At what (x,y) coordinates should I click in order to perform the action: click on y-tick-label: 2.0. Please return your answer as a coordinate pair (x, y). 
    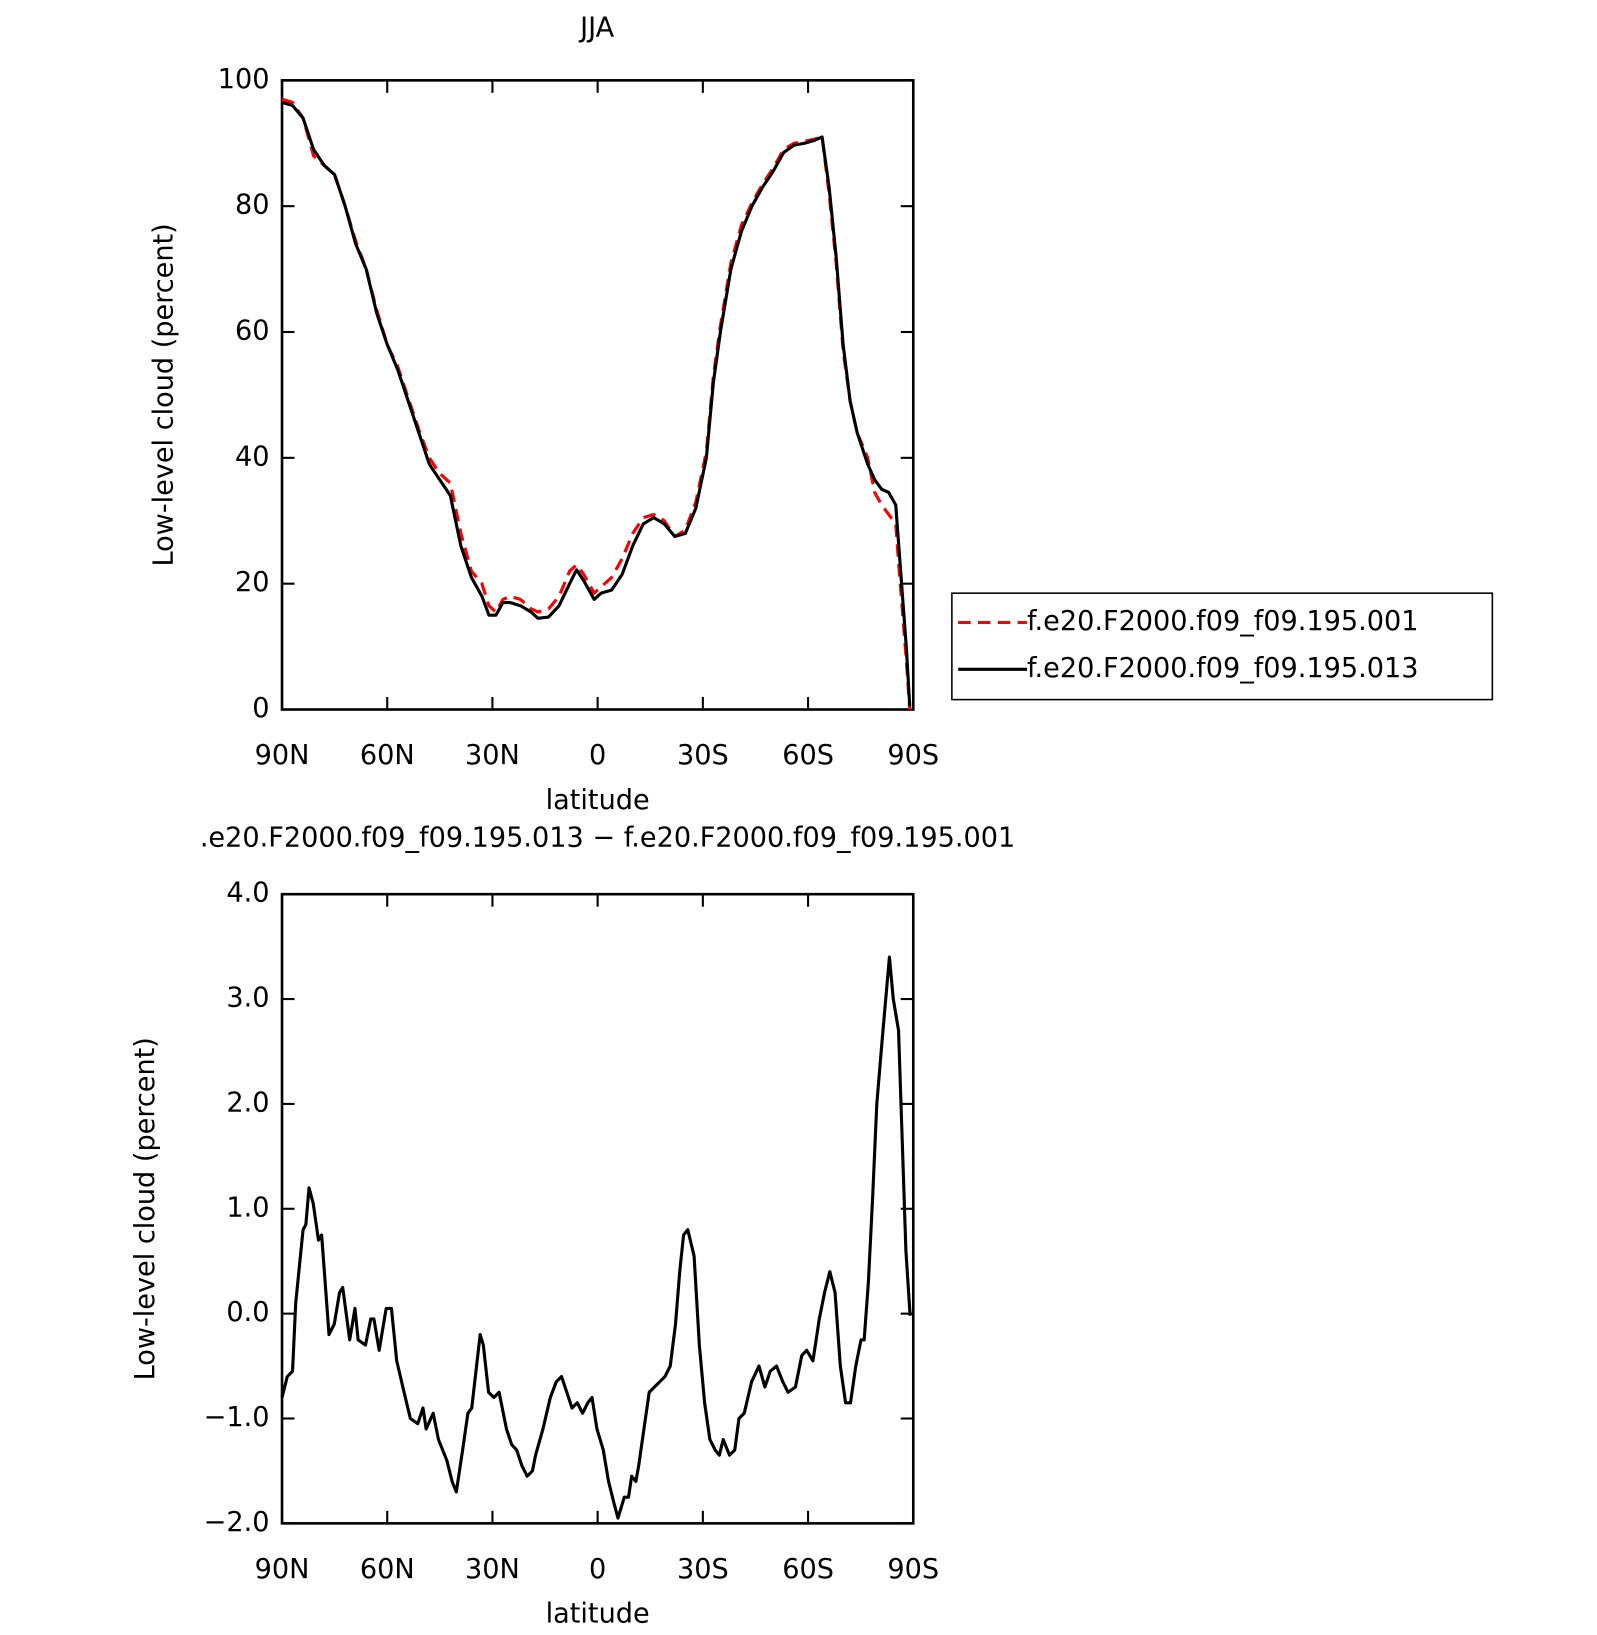
    Looking at the image, I should click on (247, 1102).